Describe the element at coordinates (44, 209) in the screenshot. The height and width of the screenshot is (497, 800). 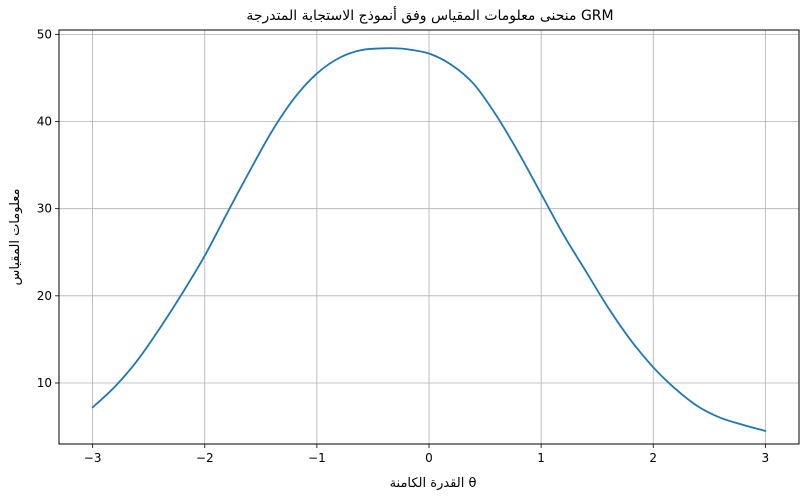
I see `y-tick-label: 30` at that location.